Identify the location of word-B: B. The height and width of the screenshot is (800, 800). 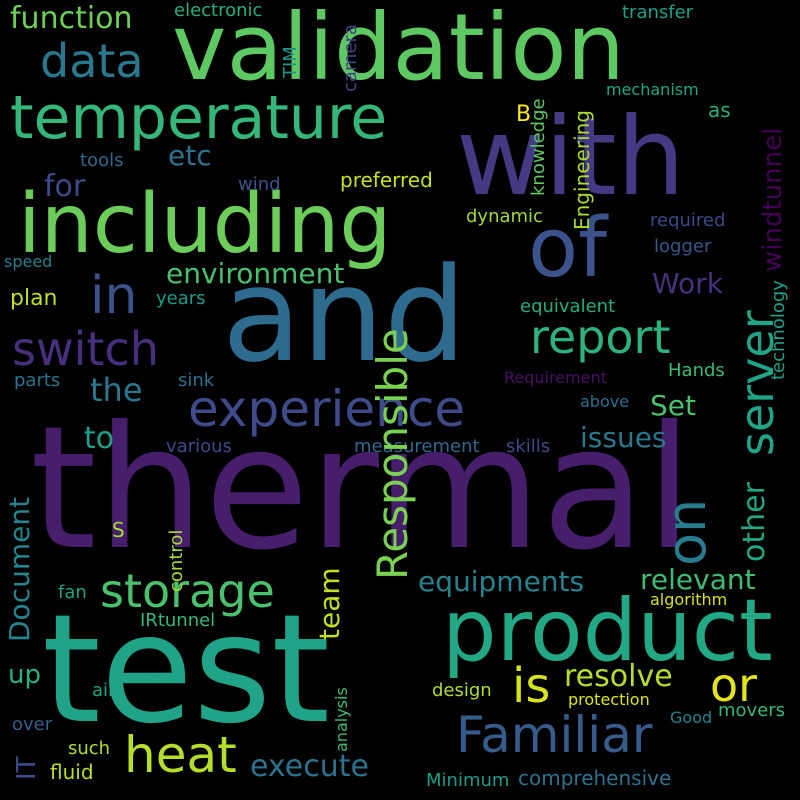
(524, 114).